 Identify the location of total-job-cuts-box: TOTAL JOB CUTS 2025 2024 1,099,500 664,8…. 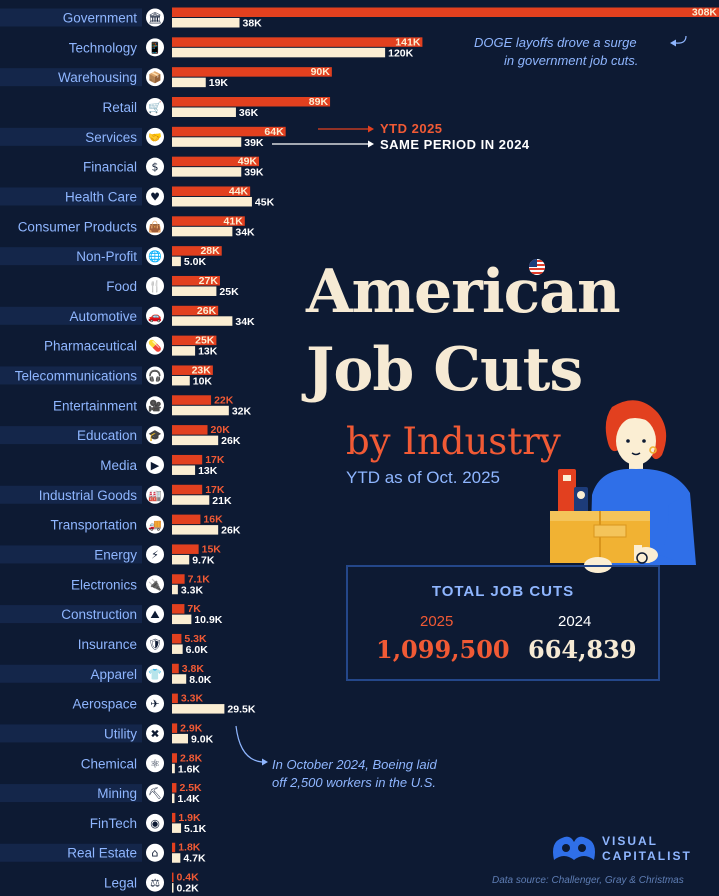
(503, 623).